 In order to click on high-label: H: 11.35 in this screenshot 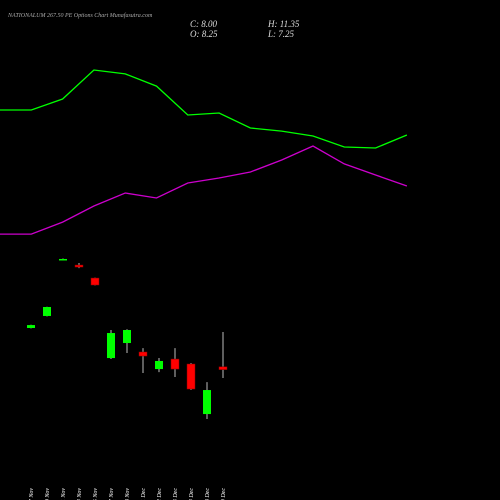, I will do `click(283, 24)`.